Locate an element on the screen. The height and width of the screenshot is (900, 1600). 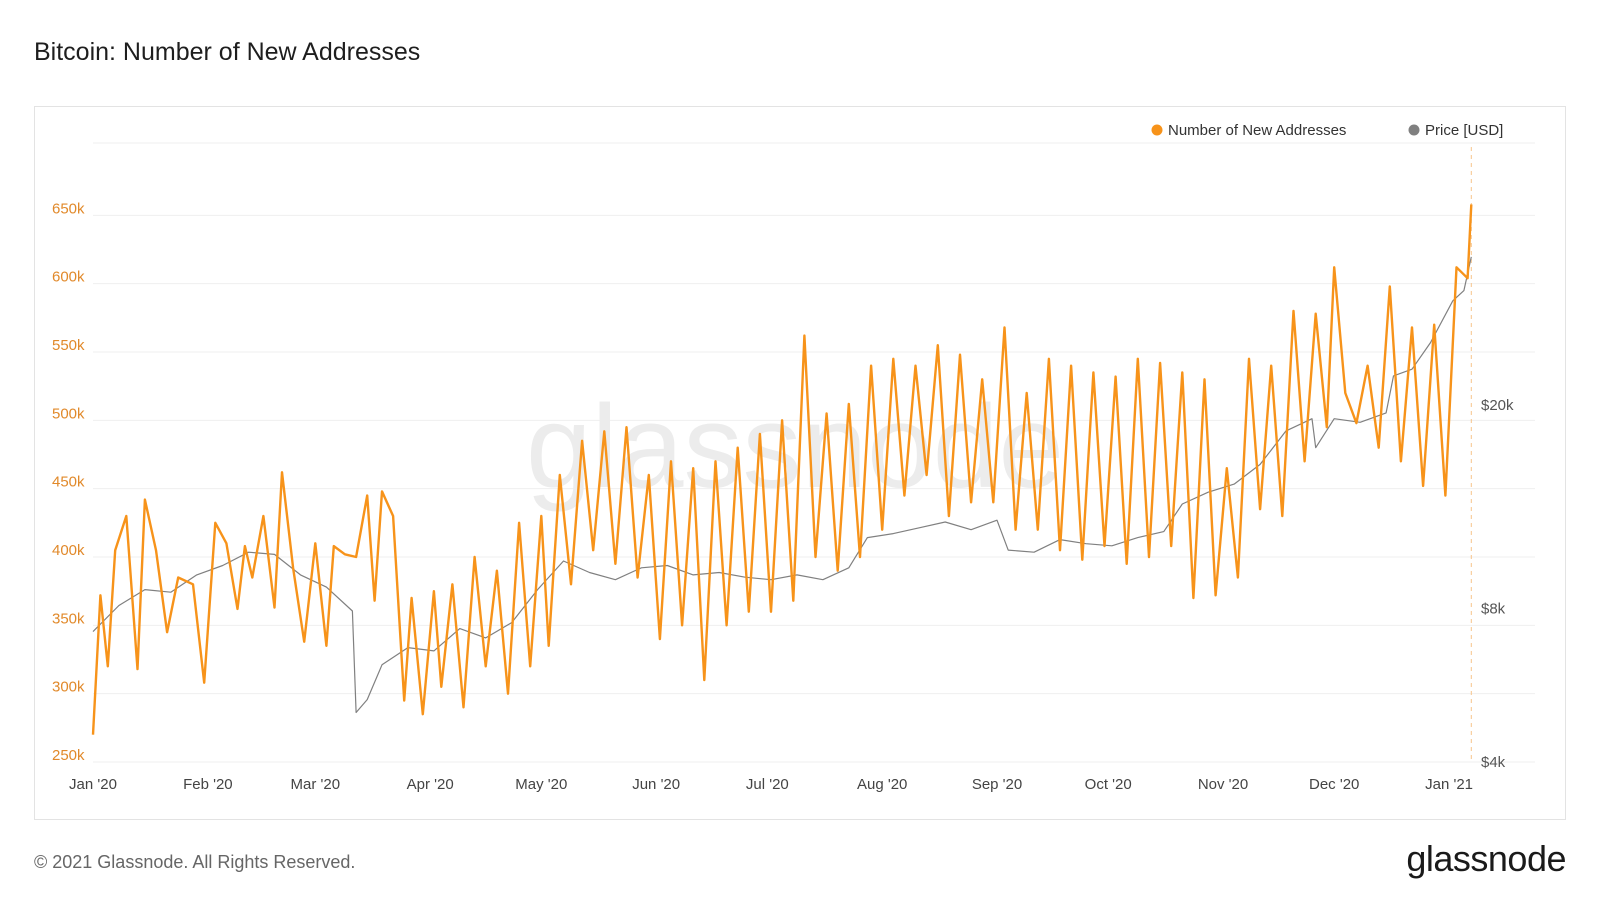
legend-label: Price [USD] is located at coordinates (1464, 130).